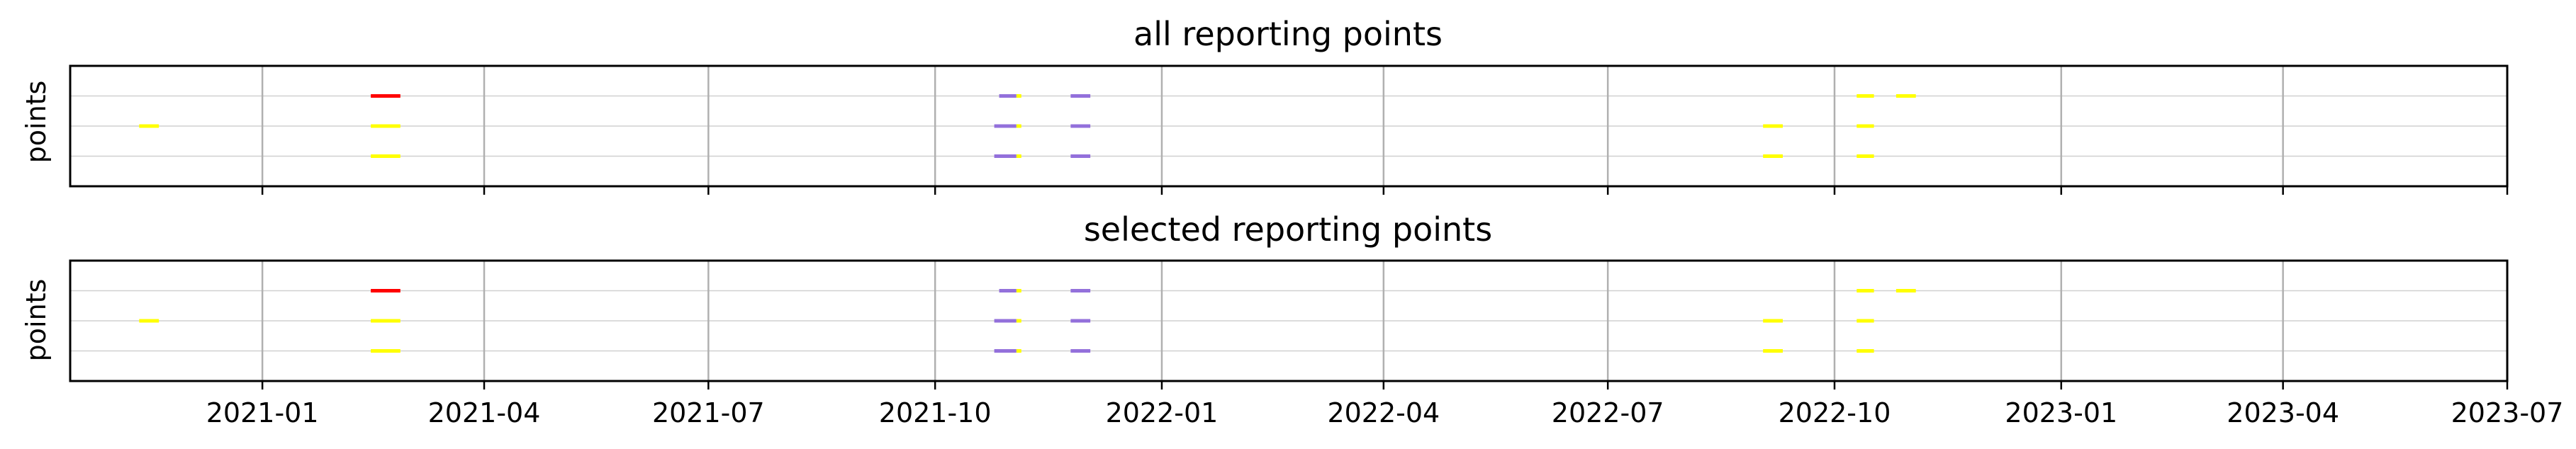 This screenshot has width=2576, height=449. What do you see at coordinates (1288, 34) in the screenshot?
I see `chart-title: all reporting points` at bounding box center [1288, 34].